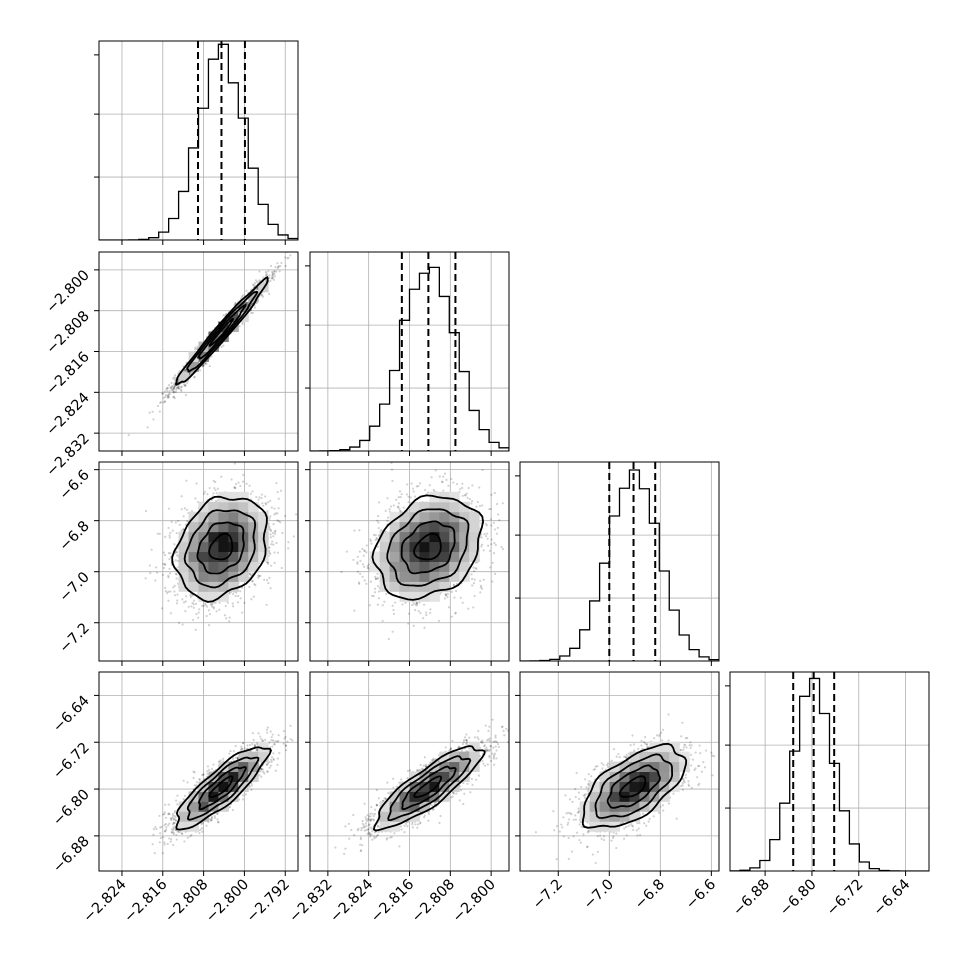  What do you see at coordinates (433, 901) in the screenshot?
I see `x-tick-label-1-3: −2.808` at bounding box center [433, 901].